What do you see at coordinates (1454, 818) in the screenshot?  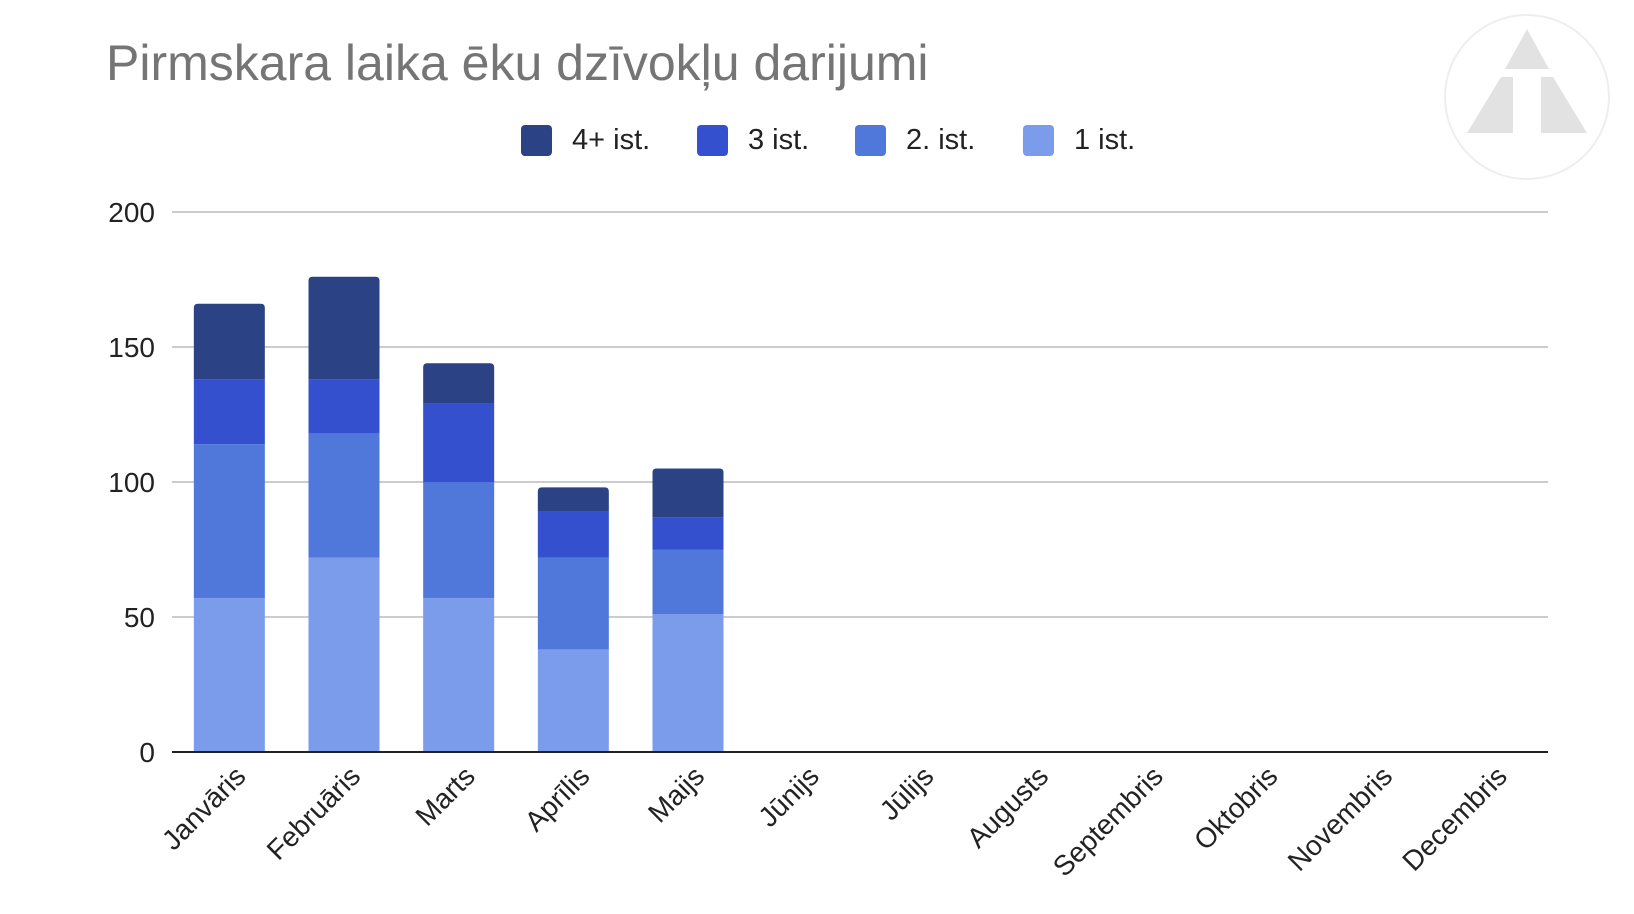 I see `x-tick-label: Decembris` at bounding box center [1454, 818].